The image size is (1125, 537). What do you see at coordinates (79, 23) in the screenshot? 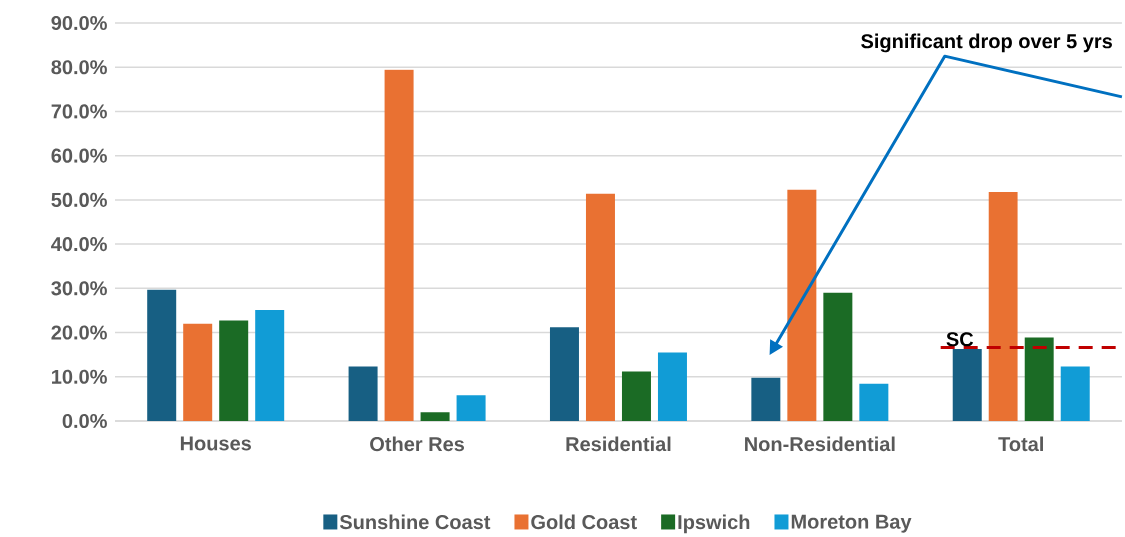
I see `y-tick-label: 90.0%` at bounding box center [79, 23].